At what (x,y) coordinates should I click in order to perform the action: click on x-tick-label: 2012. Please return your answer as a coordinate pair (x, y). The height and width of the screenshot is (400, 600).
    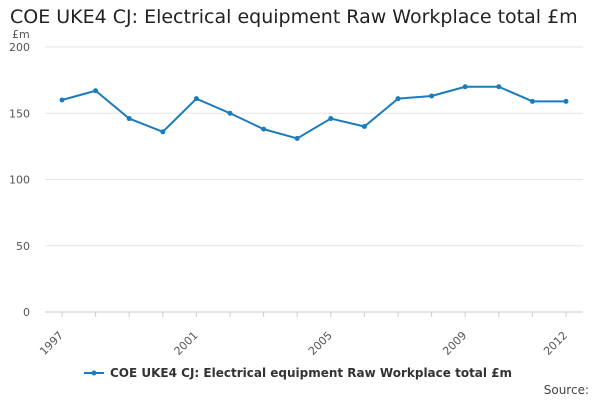
    Looking at the image, I should click on (555, 343).